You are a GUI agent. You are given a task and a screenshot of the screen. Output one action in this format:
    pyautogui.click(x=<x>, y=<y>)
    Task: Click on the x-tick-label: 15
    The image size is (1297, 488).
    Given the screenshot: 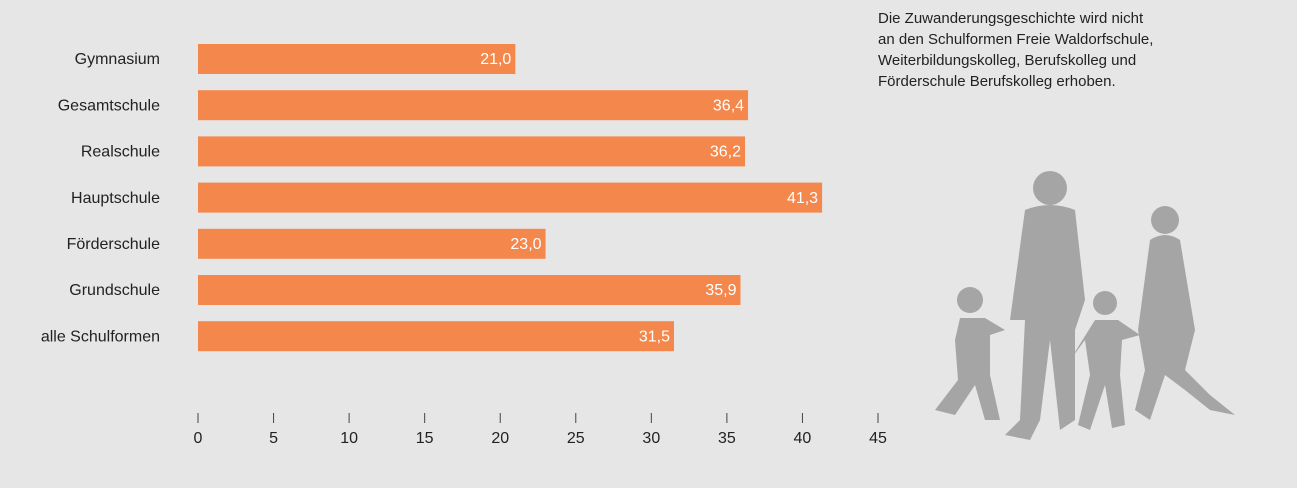 What is the action you would take?
    pyautogui.click(x=425, y=438)
    